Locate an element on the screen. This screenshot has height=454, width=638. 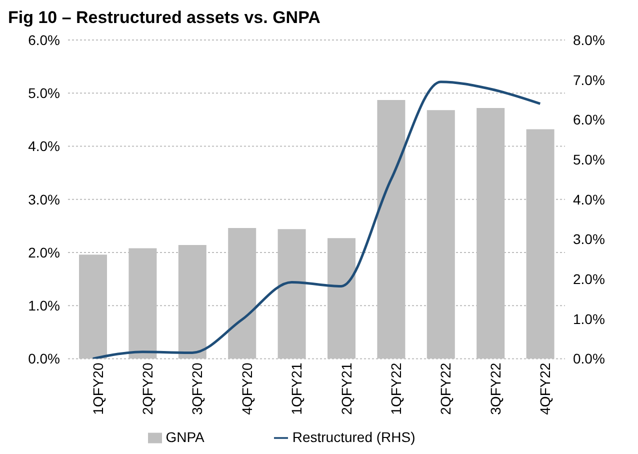
y2-tick-label: 6.0% is located at coordinates (589, 120).